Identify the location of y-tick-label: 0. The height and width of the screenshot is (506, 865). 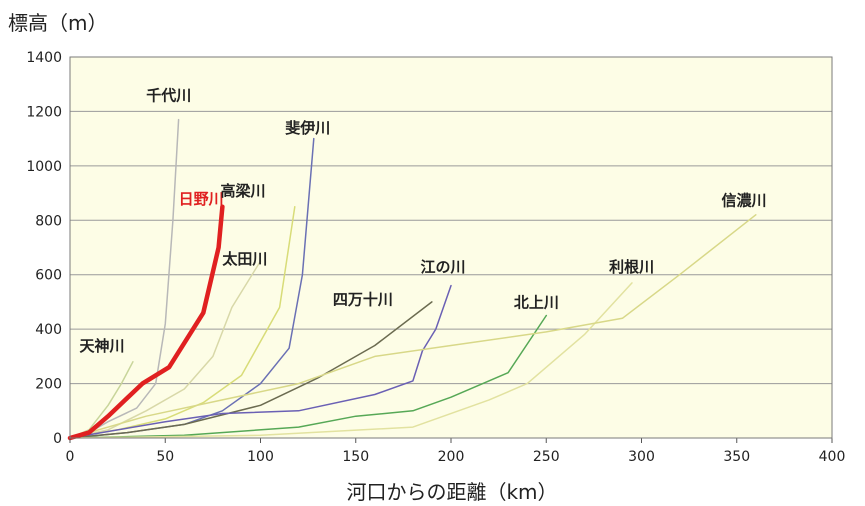
(57, 439).